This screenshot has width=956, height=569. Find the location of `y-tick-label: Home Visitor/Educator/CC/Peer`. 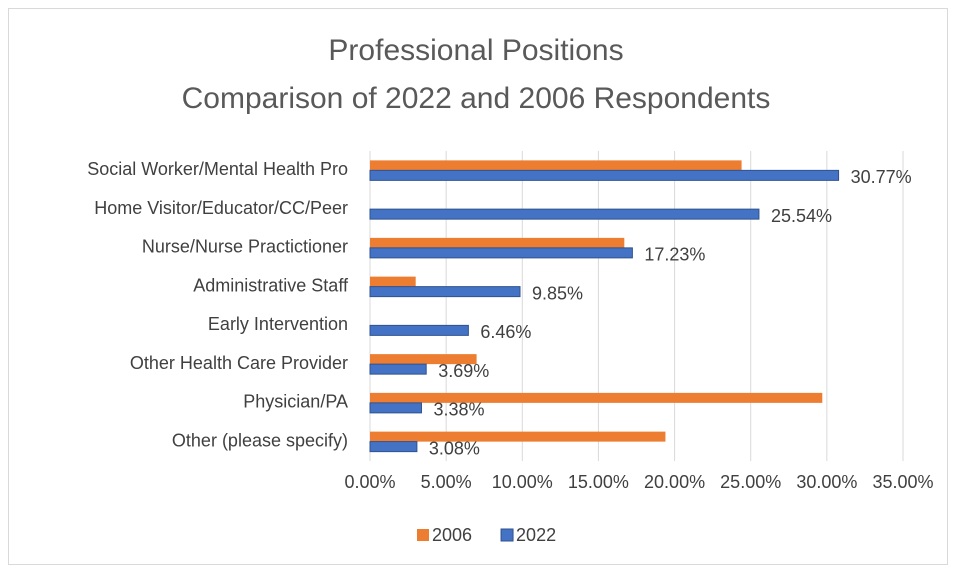

y-tick-label: Home Visitor/Educator/CC/Peer is located at coordinates (221, 208).